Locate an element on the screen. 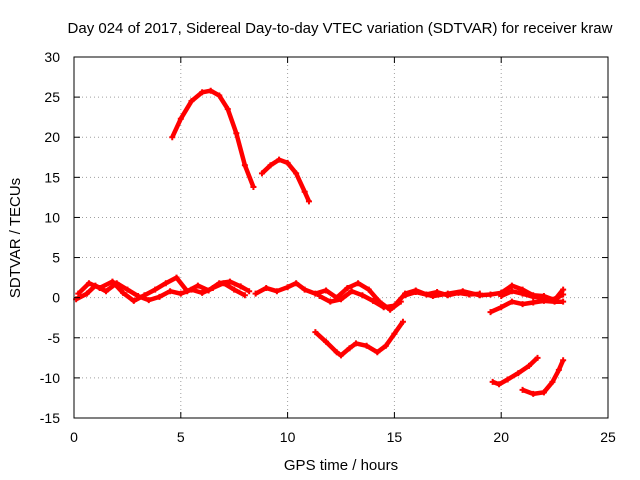 This screenshot has height=480, width=640. x-axis-label: GPS time / hours is located at coordinates (341, 465).